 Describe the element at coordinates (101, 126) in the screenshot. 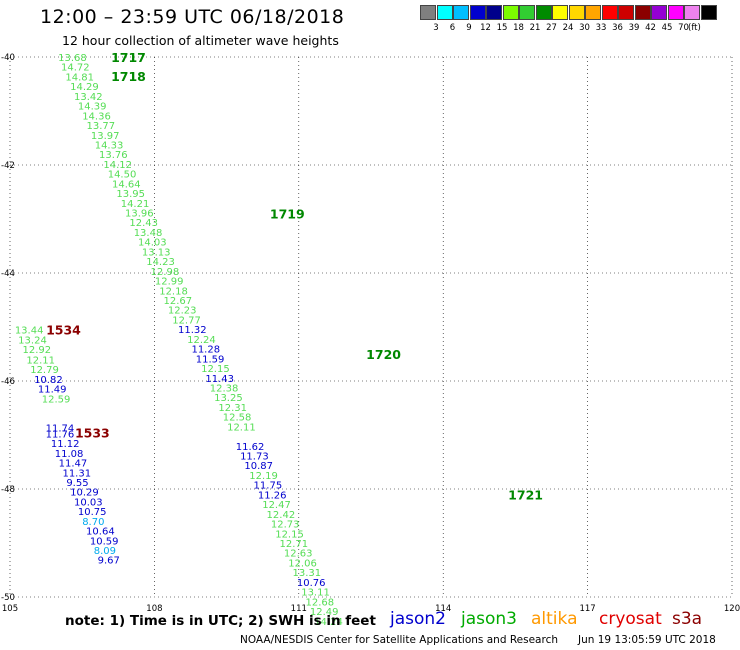

I see `swh-value-label: 13.77` at that location.